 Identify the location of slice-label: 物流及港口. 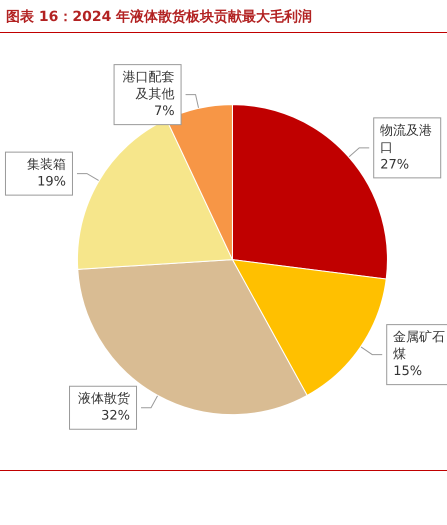
(406, 139).